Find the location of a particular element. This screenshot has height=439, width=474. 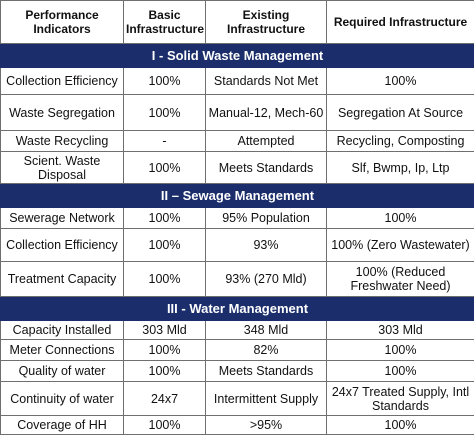

indicator-cell: Quality of water is located at coordinates (62, 371).